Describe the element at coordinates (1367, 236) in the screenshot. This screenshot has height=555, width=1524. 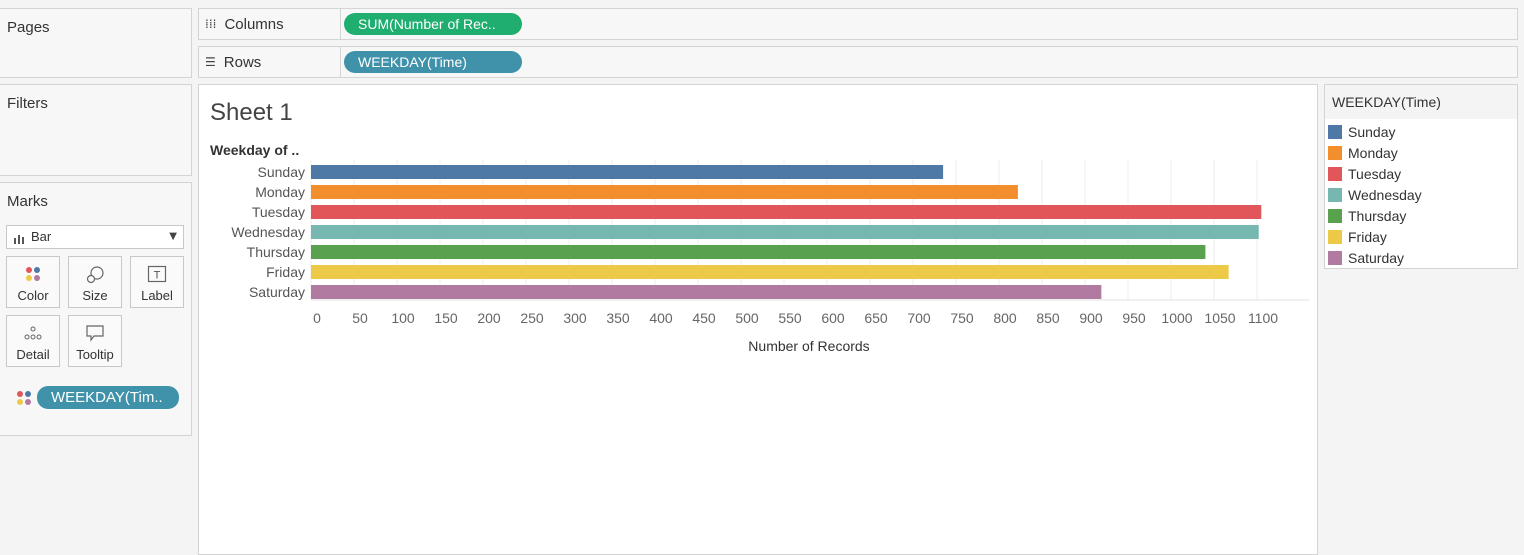
I see `legend-label: Friday` at that location.